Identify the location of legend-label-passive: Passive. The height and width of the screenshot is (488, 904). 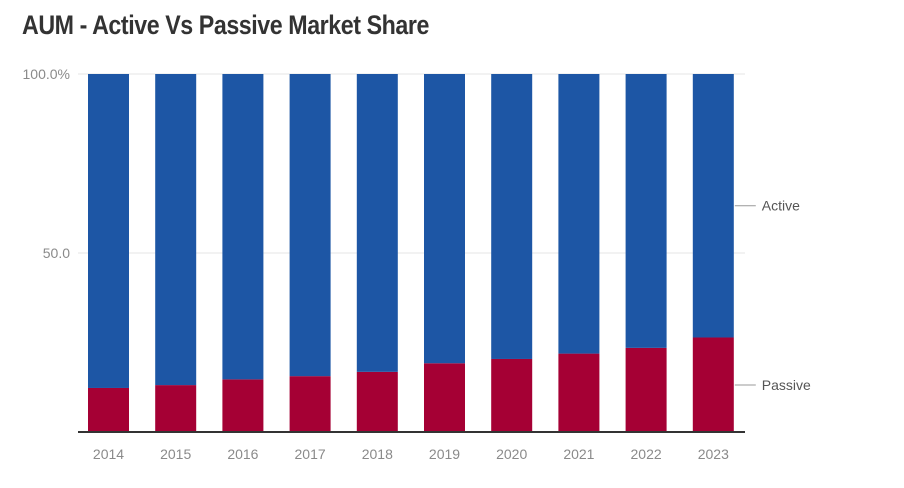
(786, 385).